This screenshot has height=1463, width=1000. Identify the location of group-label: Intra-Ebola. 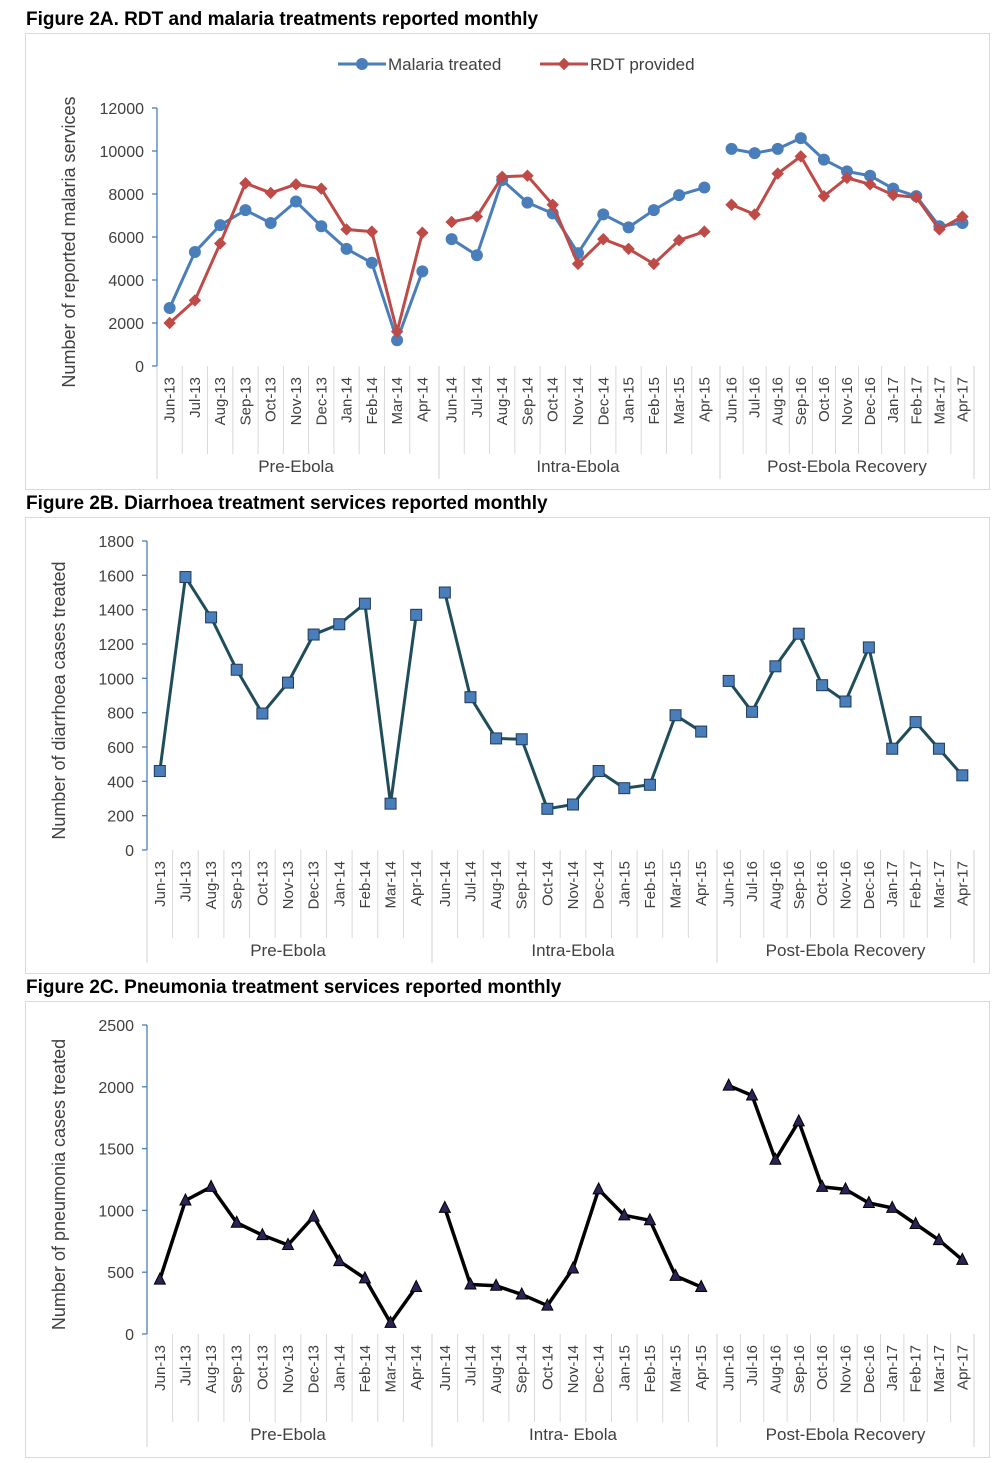
(578, 466).